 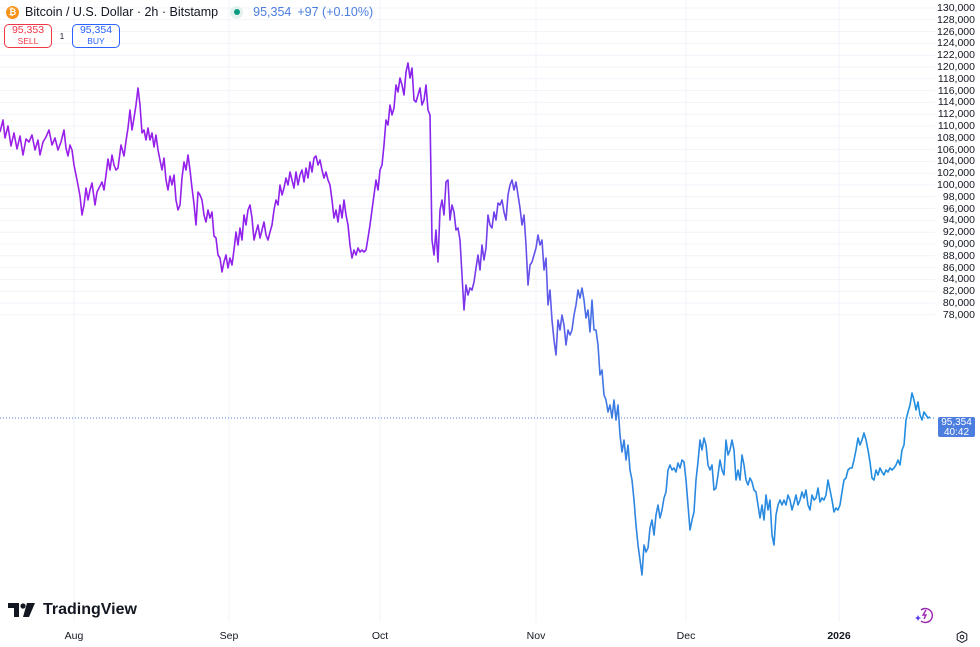 I want to click on time-axis-label: 2026, so click(x=839, y=636).